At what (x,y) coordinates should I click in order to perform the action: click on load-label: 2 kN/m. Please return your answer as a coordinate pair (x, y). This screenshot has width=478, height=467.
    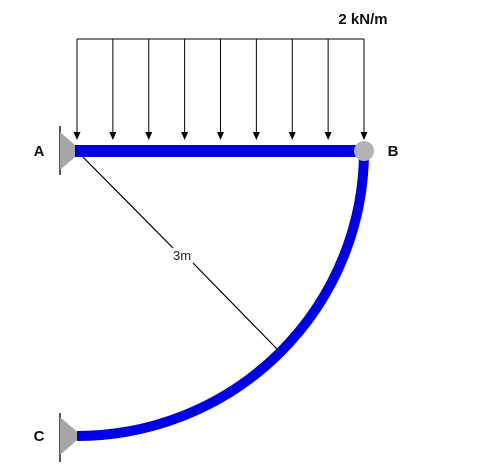
    Looking at the image, I should click on (362, 19).